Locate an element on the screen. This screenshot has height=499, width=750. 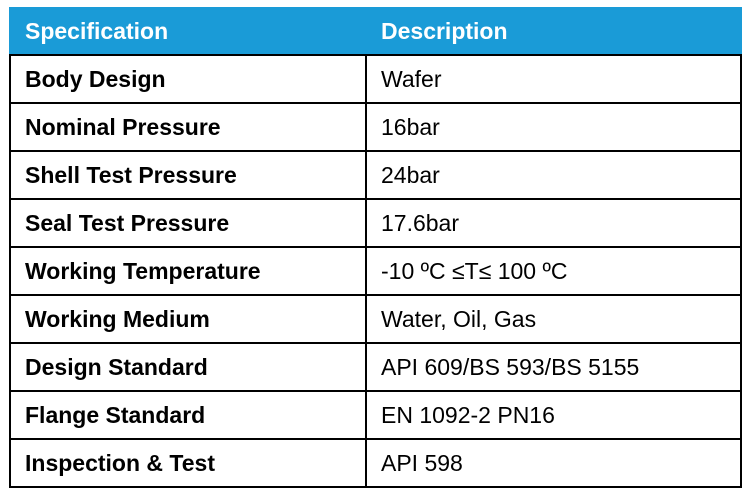
table-row: Seal Test Pressure 17.6bar is located at coordinates (375, 223).